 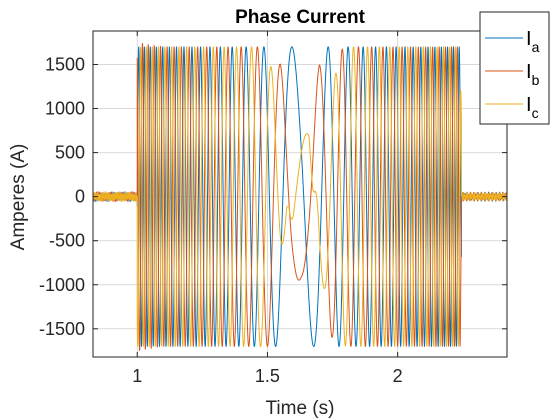 I want to click on legend-subscript-a: a, so click(x=536, y=47).